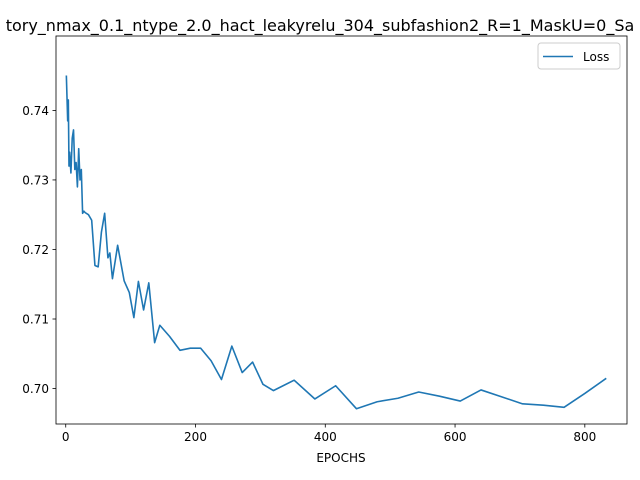 This screenshot has height=480, width=640. Describe the element at coordinates (325, 437) in the screenshot. I see `x-tick-label: 400` at that location.